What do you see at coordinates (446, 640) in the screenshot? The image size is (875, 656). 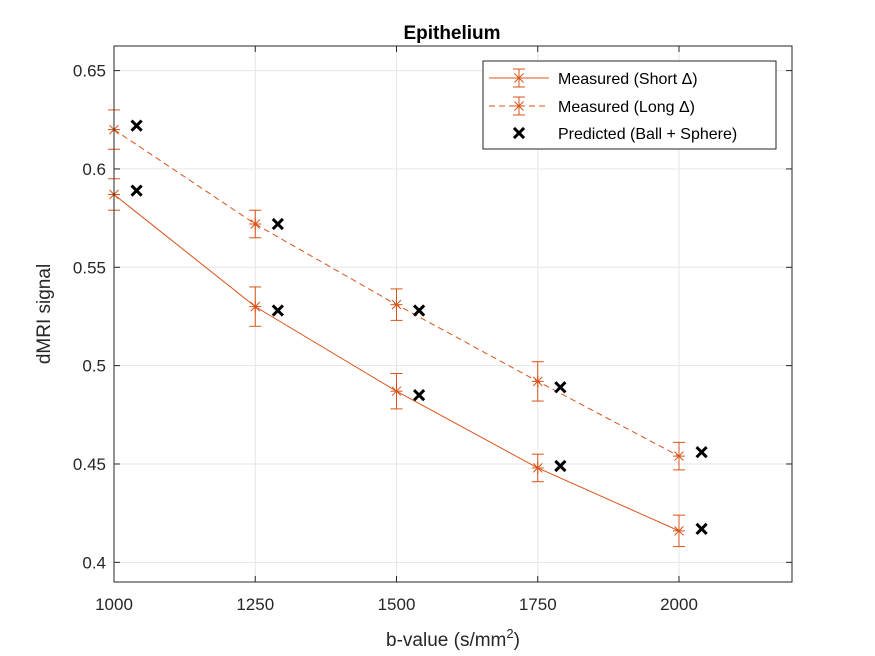 I see `x-axis-label-main: b-value (s/mm` at bounding box center [446, 640].